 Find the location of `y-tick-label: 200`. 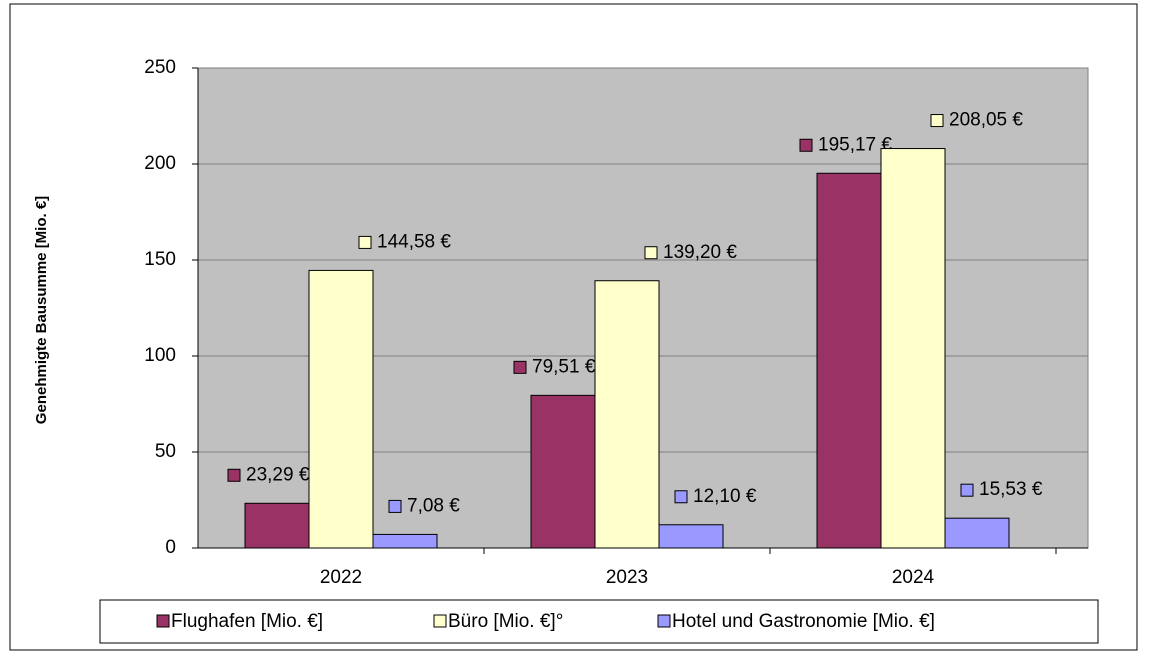

y-tick-label: 200 is located at coordinates (160, 163).